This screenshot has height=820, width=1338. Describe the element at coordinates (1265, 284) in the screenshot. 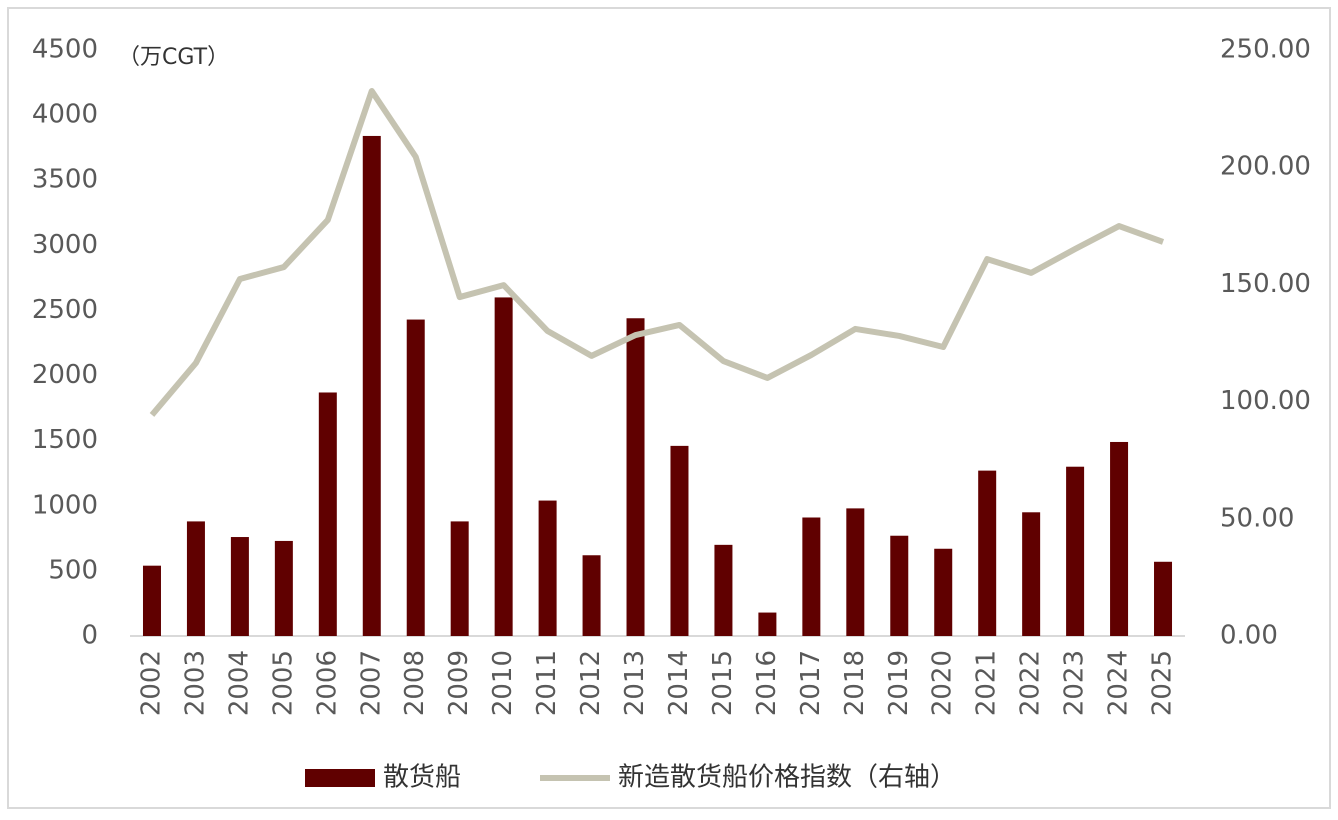

I see `y2-tick-label: 150.00` at that location.